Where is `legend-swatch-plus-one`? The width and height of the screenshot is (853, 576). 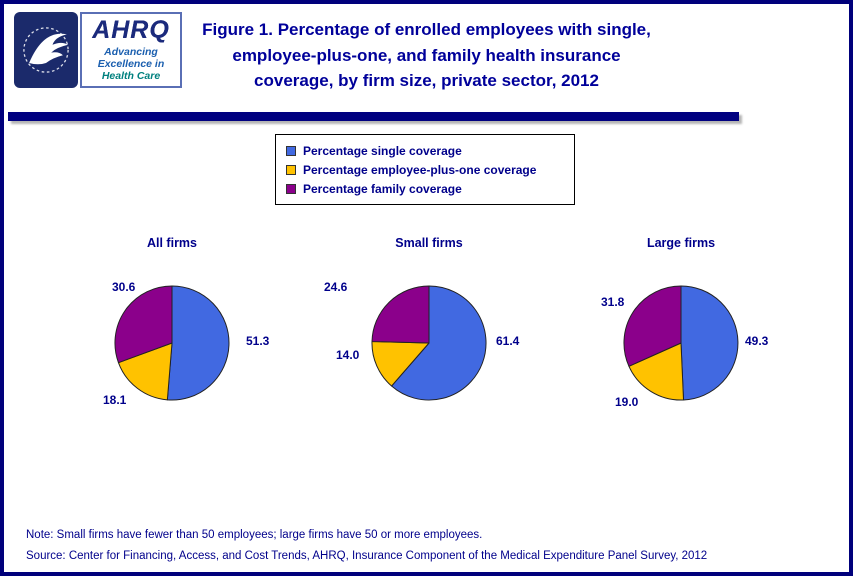
legend-swatch-plus-one is located at coordinates (291, 169).